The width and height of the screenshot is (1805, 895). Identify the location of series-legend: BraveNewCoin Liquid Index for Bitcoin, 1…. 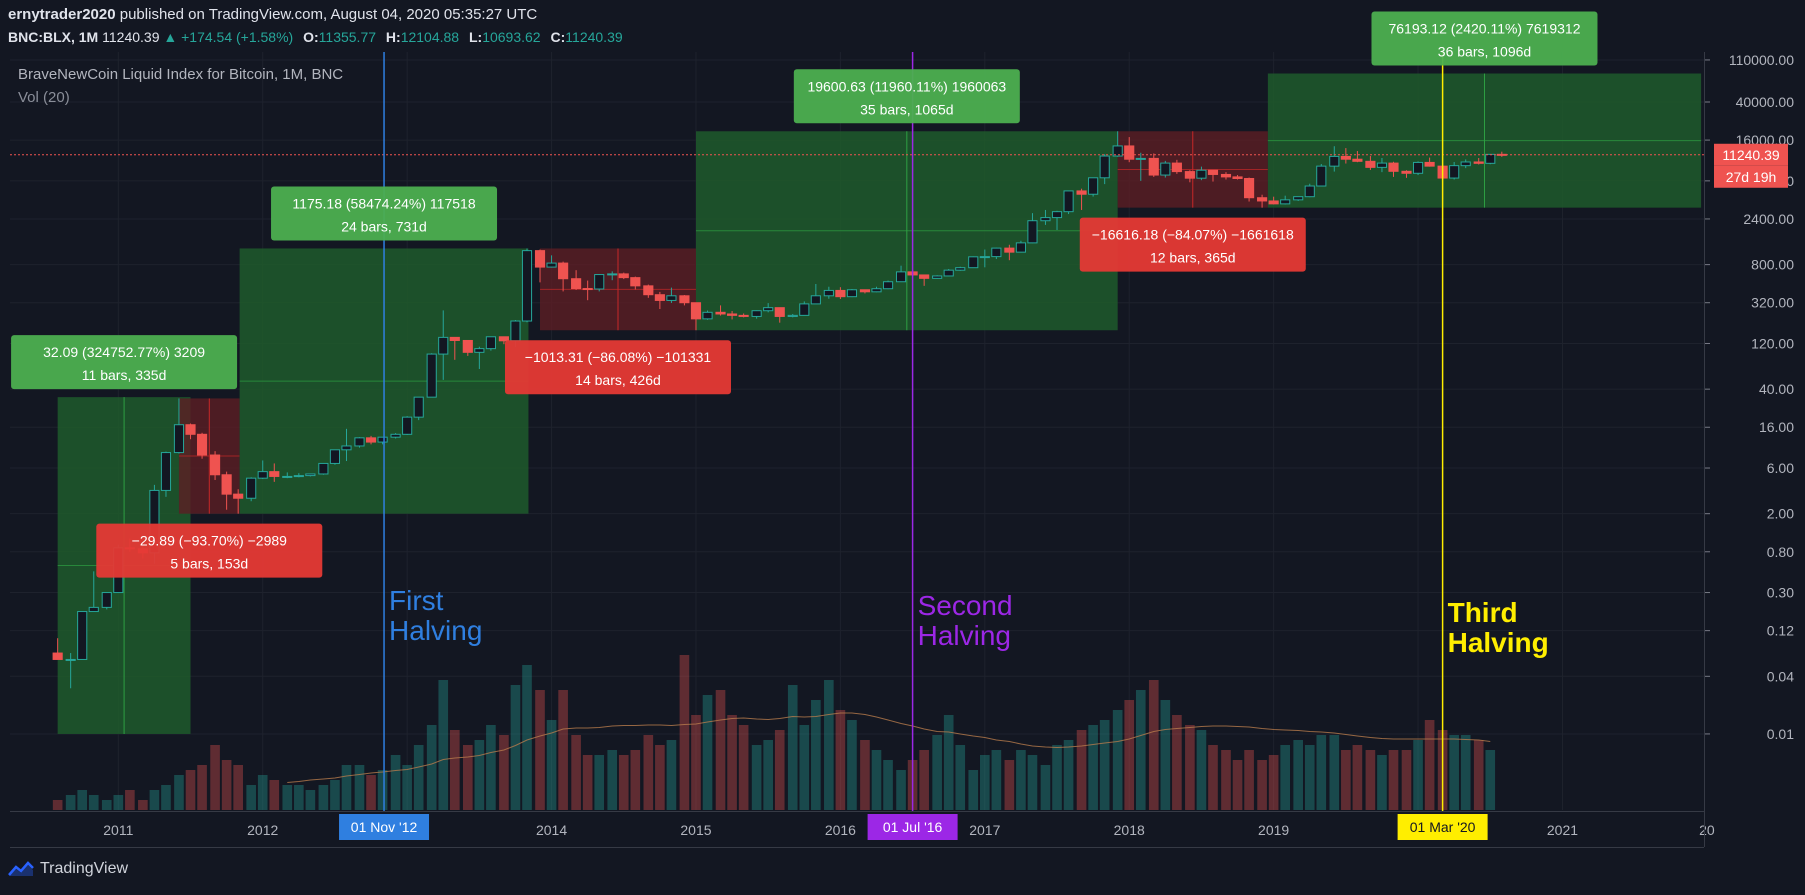
(181, 74).